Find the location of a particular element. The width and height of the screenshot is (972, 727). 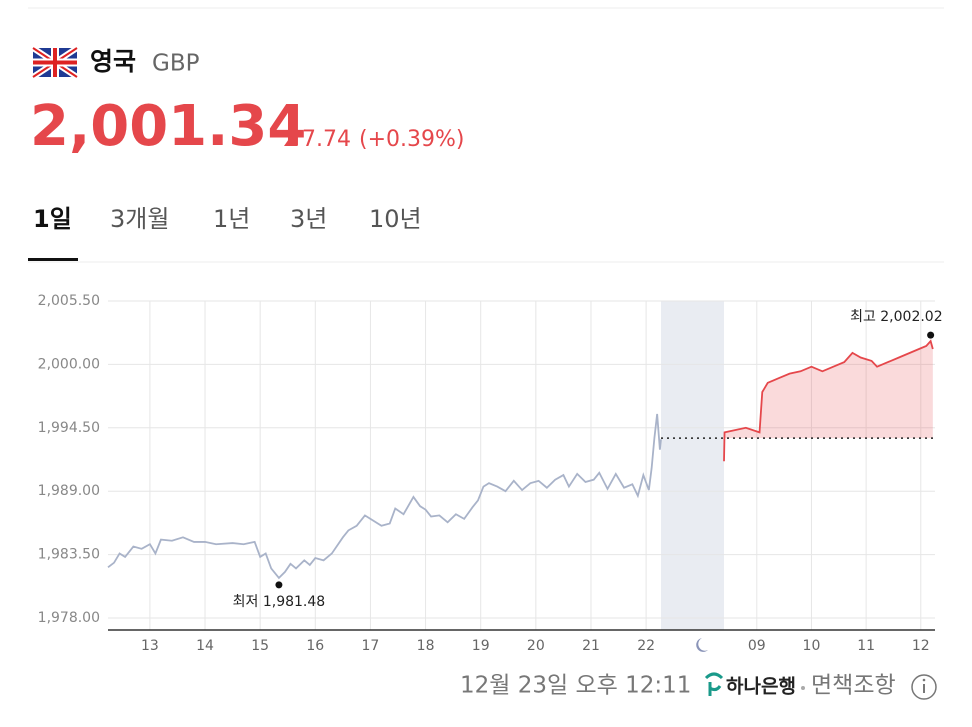

closed-band is located at coordinates (692, 465).